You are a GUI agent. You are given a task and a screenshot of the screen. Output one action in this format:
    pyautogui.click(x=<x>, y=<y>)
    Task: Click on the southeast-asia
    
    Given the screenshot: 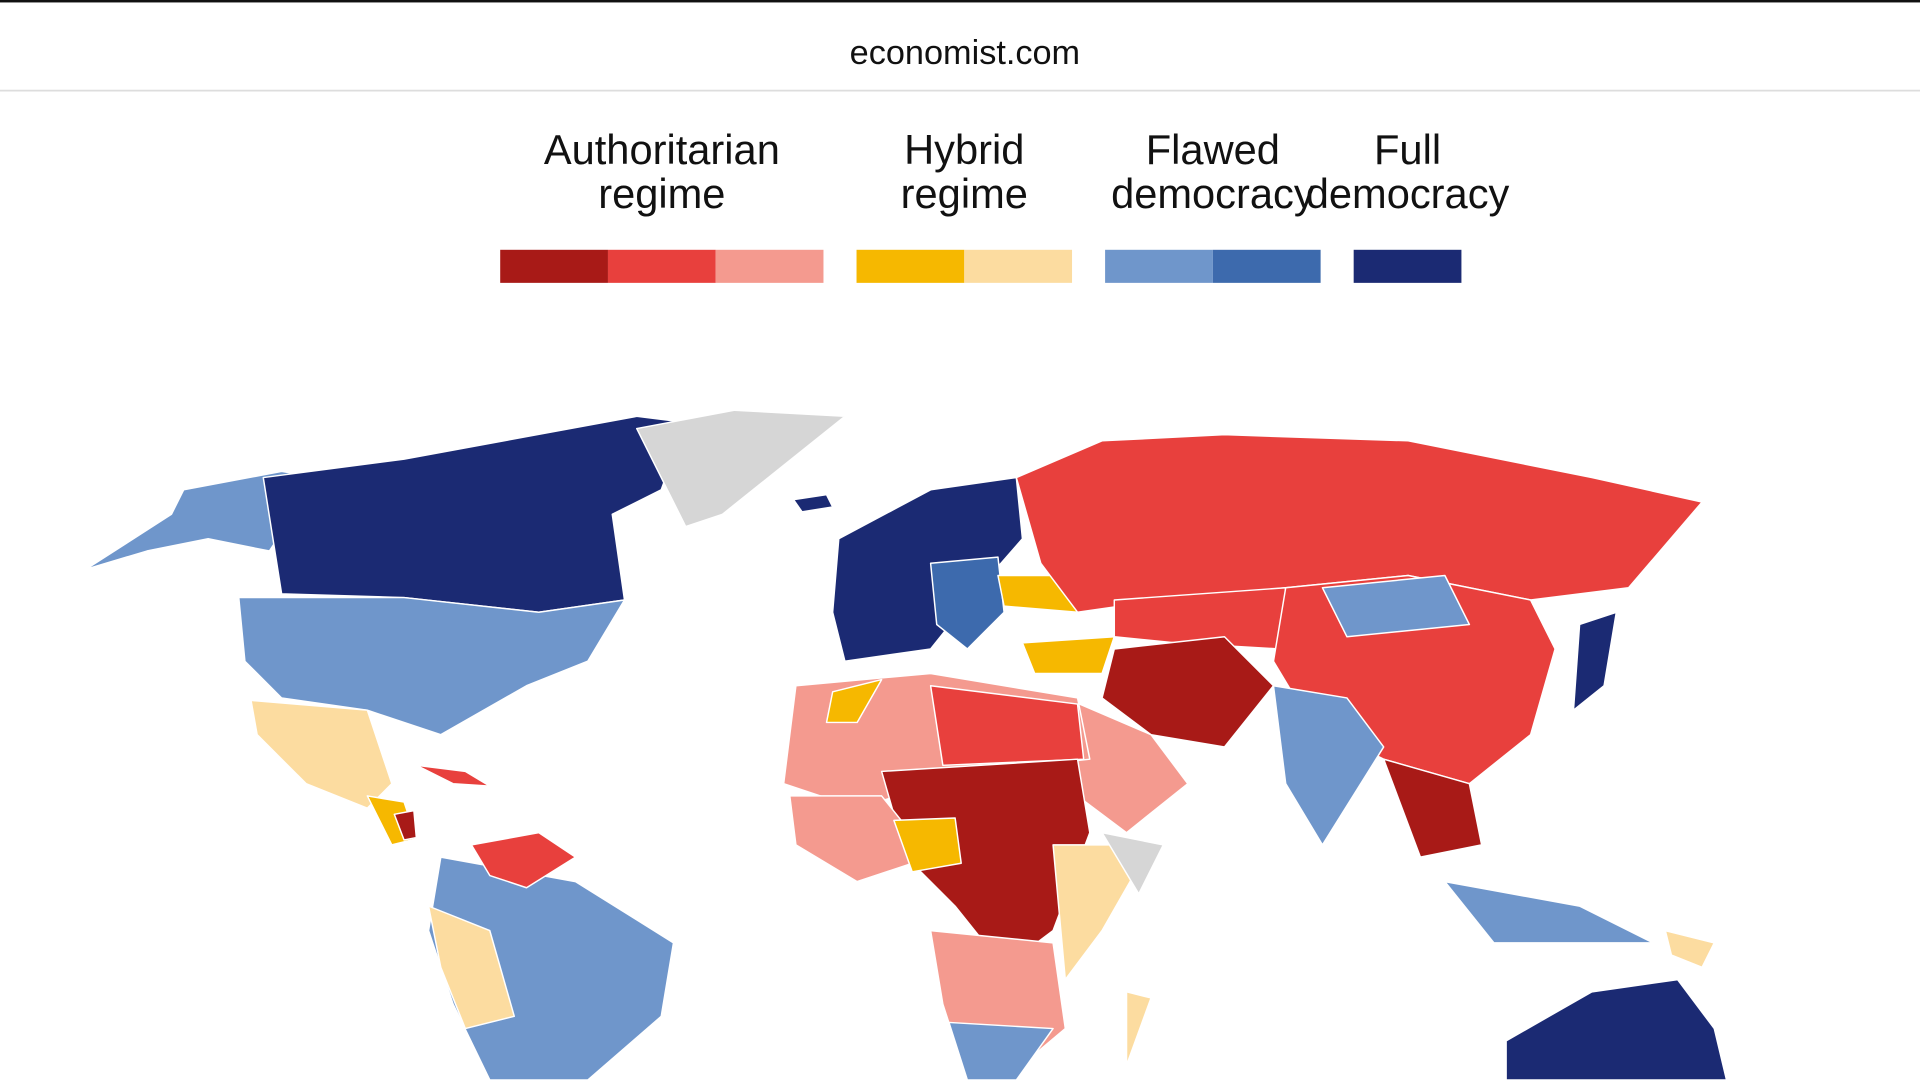 What is the action you would take?
    pyautogui.click(x=1432, y=808)
    